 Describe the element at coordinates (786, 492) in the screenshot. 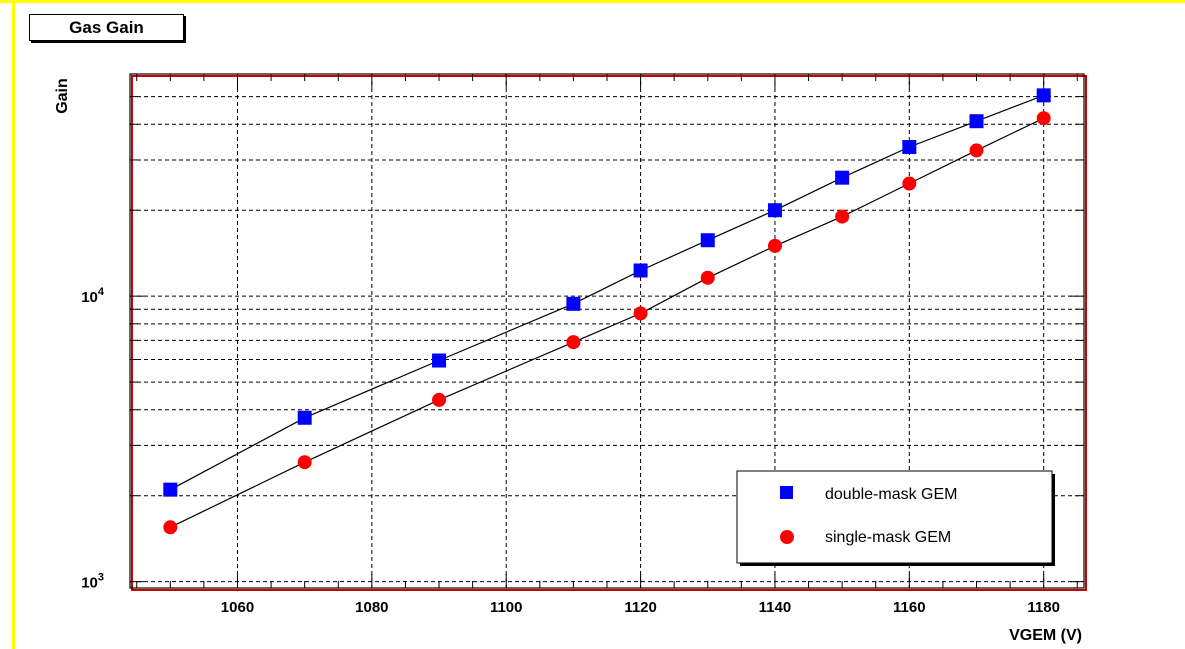

I see `legend-marker-double-mask` at that location.